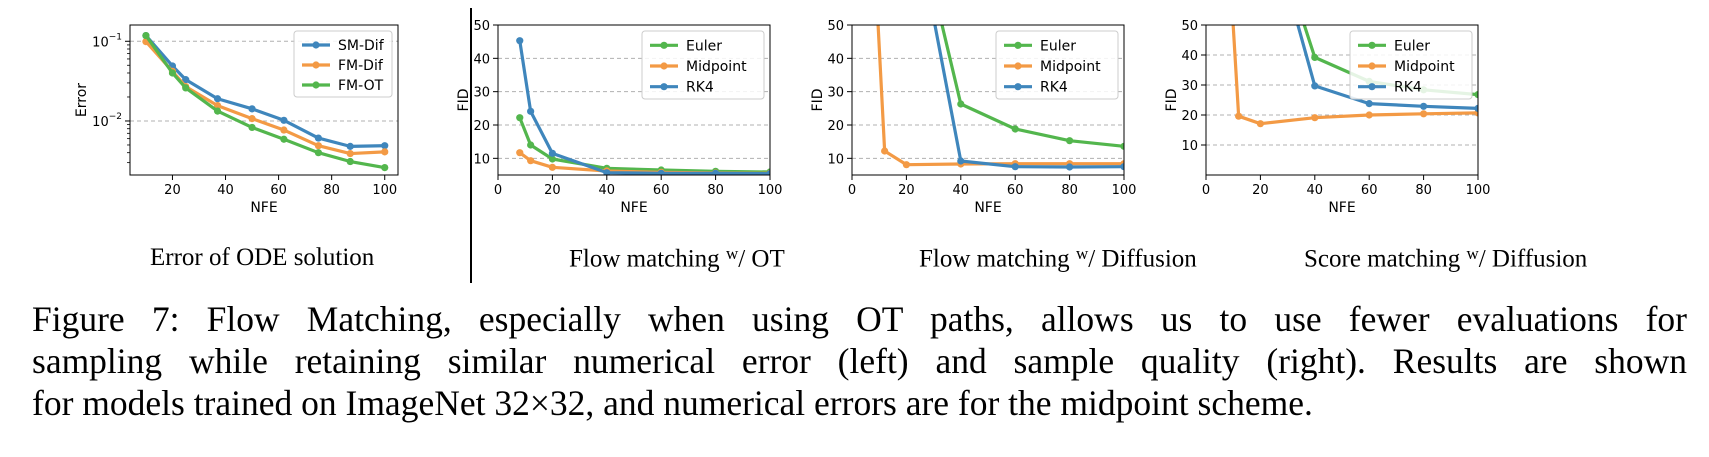 The height and width of the screenshot is (457, 1709). Describe the element at coordinates (1445, 259) in the screenshot. I see `subcaption-sm-dif: Score matching w/ Diffusion` at that location.